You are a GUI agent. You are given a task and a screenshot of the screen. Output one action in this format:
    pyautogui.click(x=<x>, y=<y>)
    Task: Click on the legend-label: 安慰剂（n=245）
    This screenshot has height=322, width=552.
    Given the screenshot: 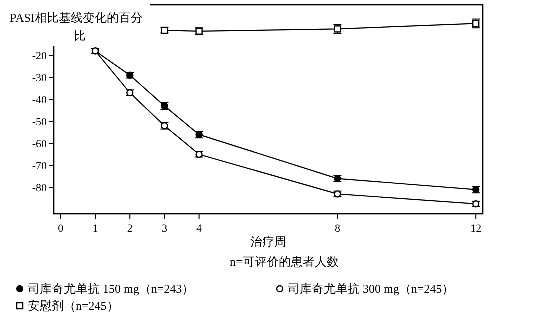 What is the action you would take?
    pyautogui.click(x=73, y=306)
    